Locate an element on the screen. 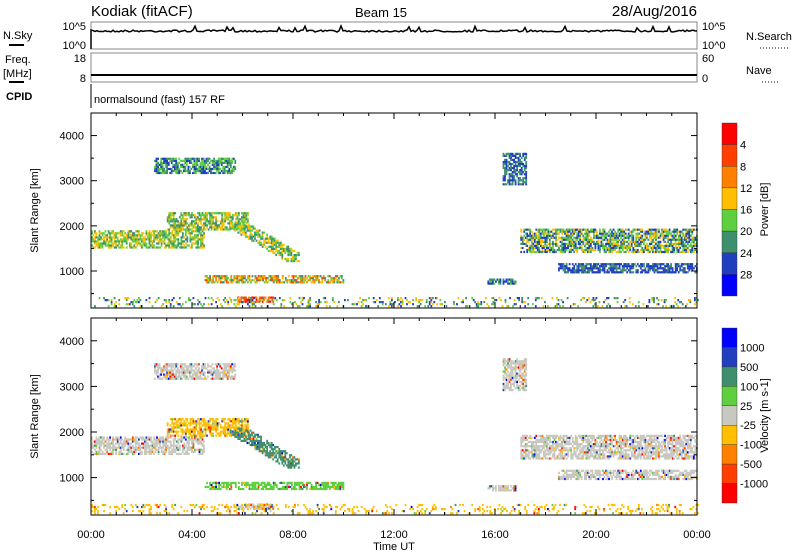 This screenshot has height=554, width=800. colorbar-swatch is located at coordinates (729, 155).